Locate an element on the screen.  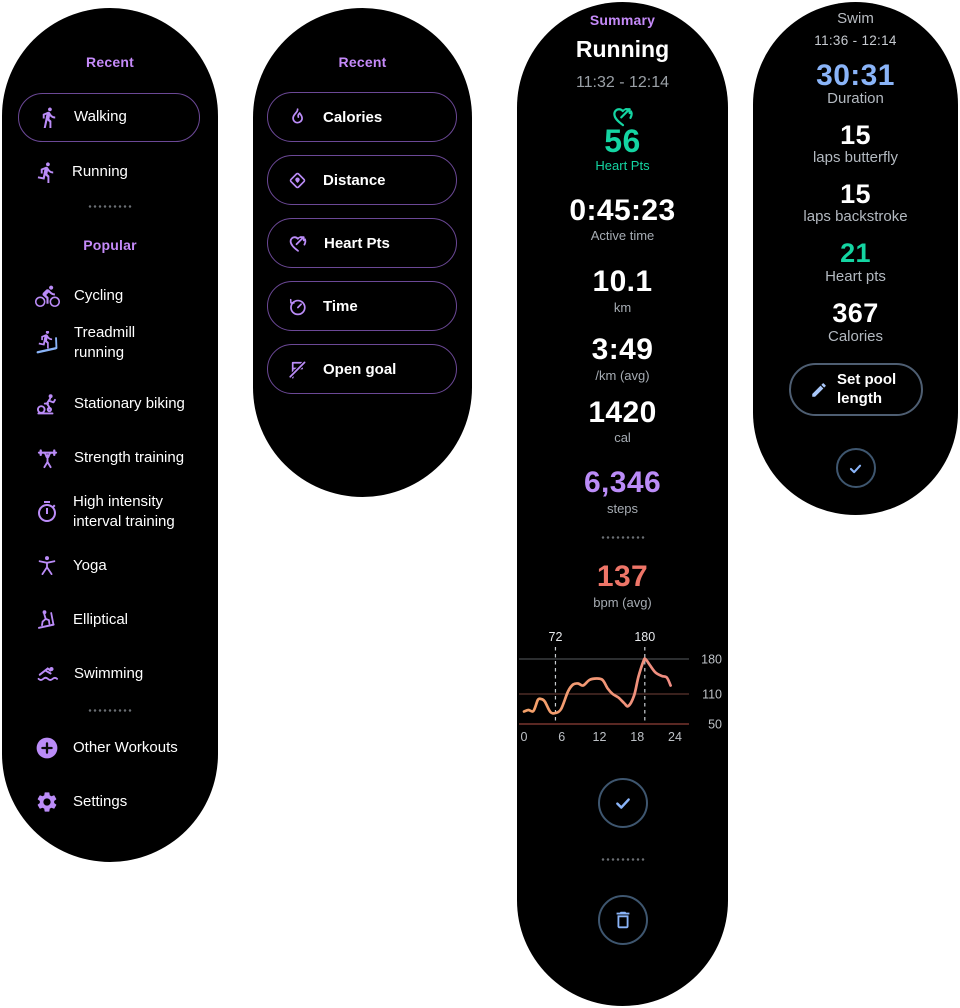
steps-value: 6,346 is located at coordinates (622, 482).